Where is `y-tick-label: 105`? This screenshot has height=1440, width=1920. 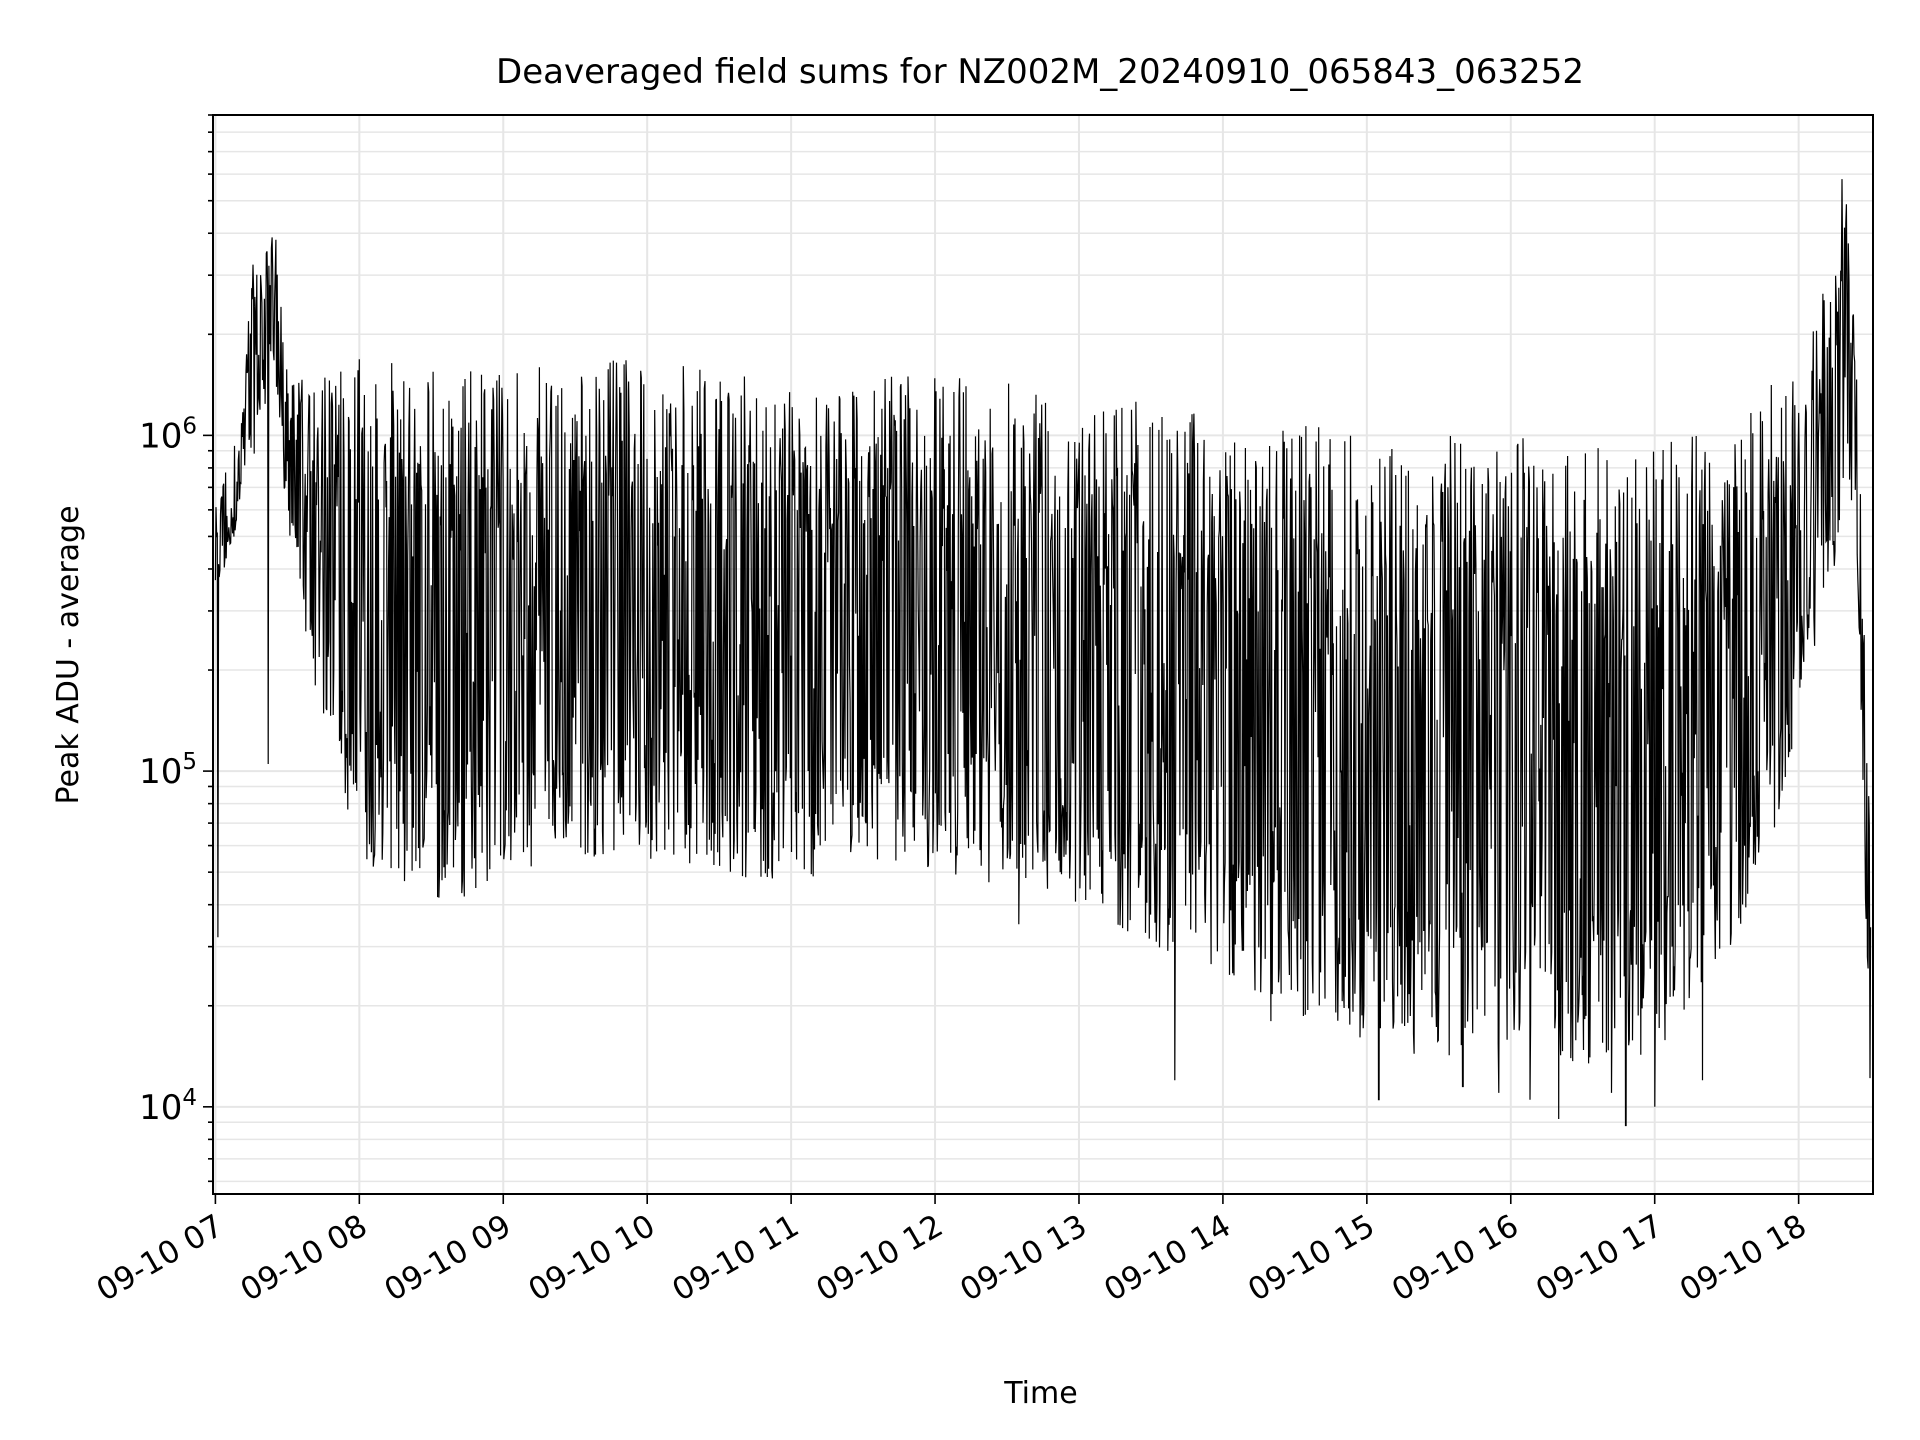 y-tick-label: 105 is located at coordinates (168, 770).